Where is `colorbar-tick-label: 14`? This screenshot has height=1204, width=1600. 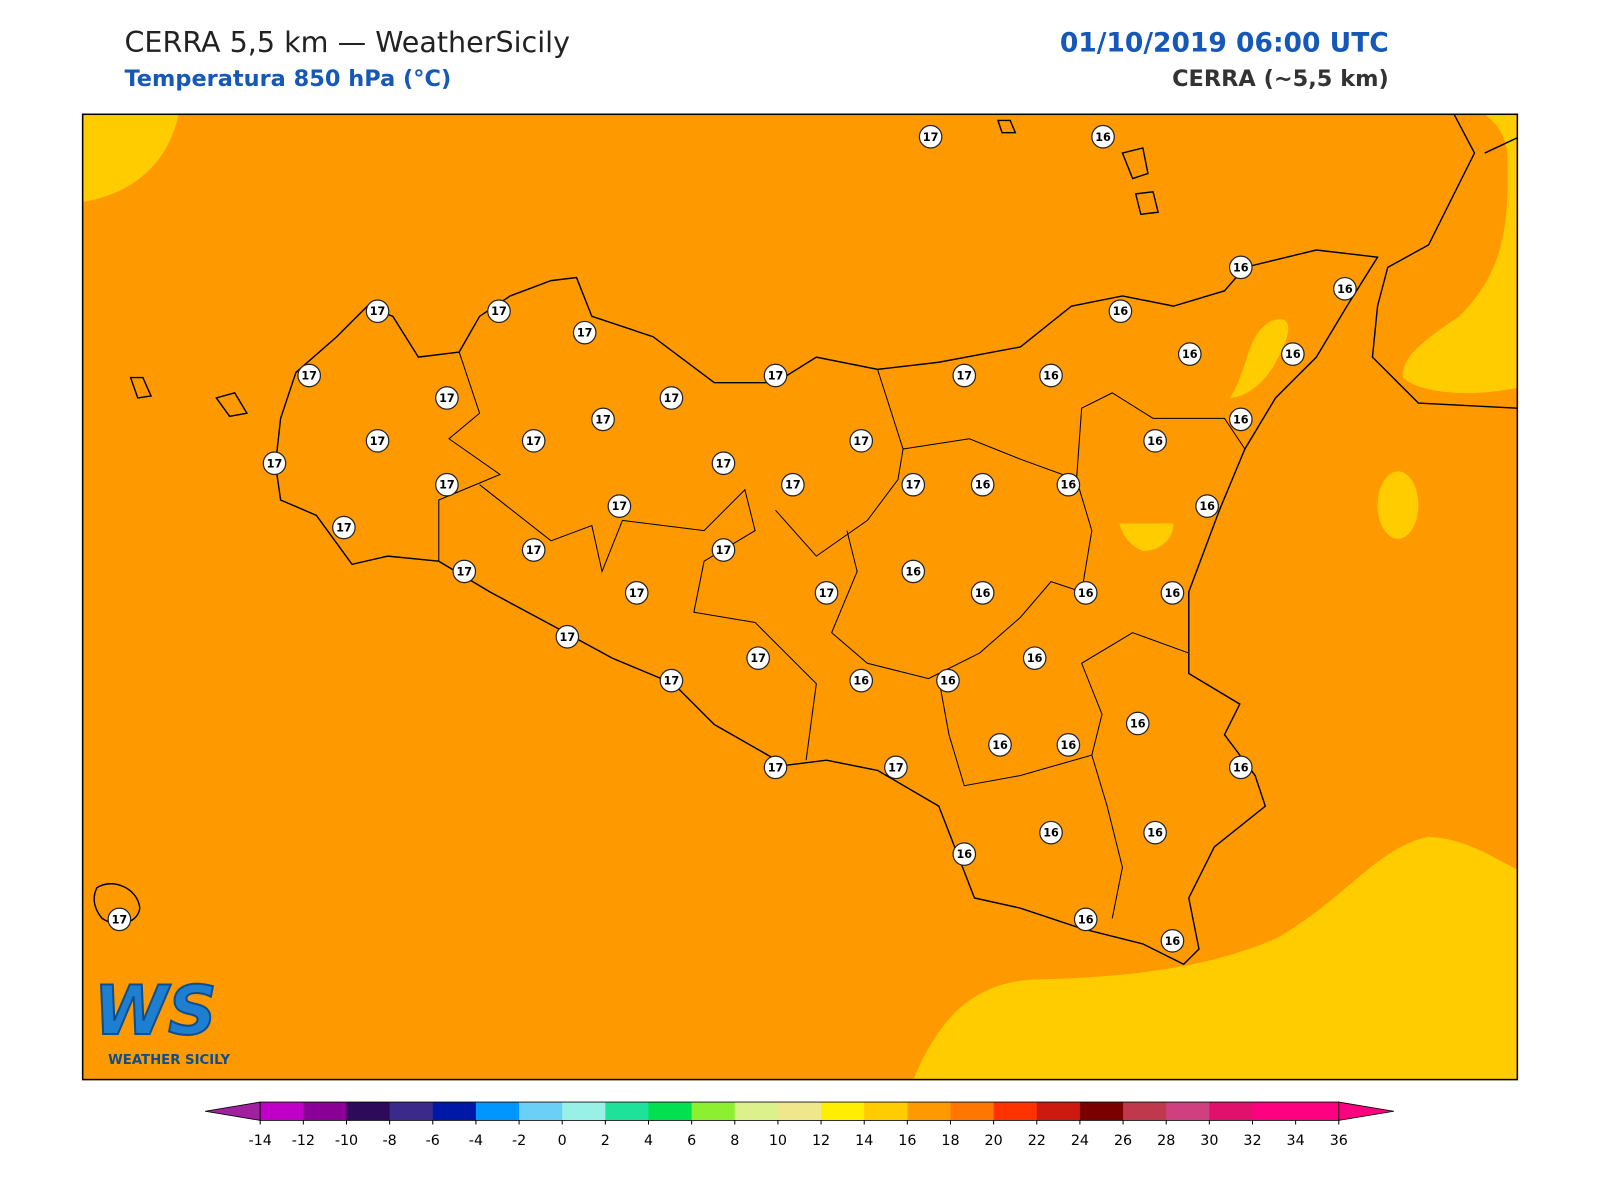
colorbar-tick-label: 14 is located at coordinates (864, 1141).